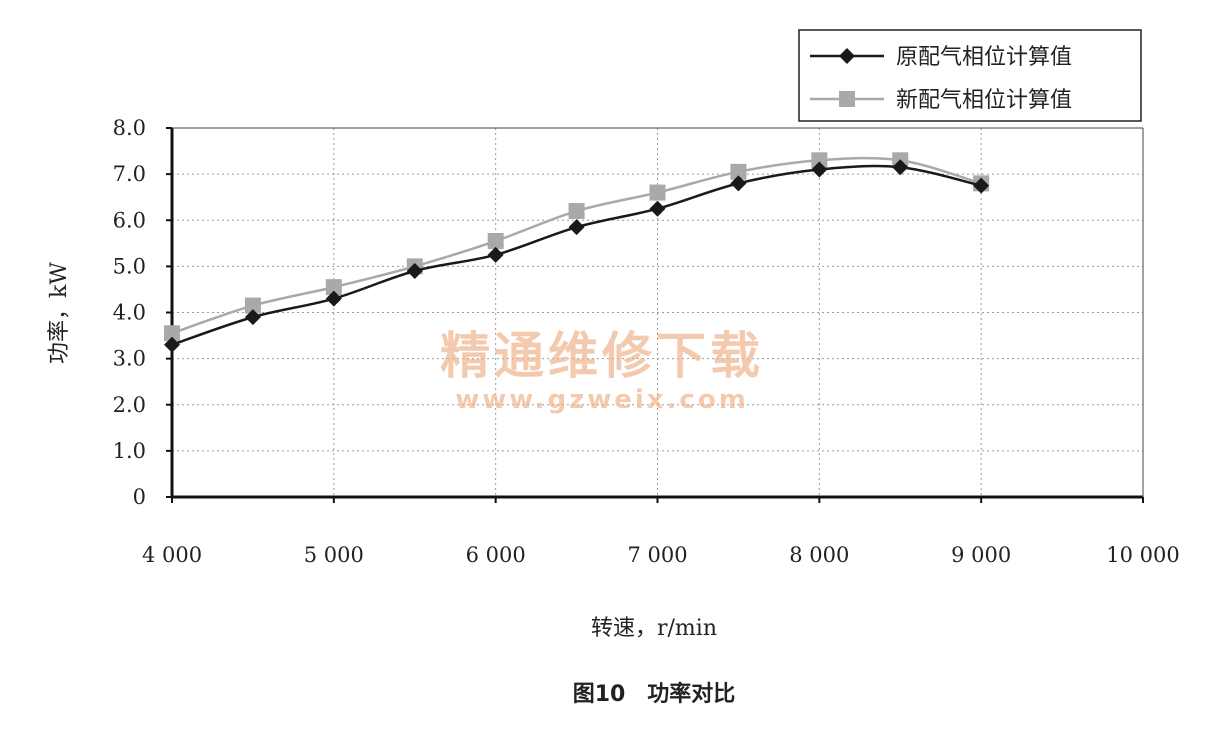 The height and width of the screenshot is (738, 1206). Describe the element at coordinates (334, 555) in the screenshot. I see `x-tick-label: 5 000` at that location.